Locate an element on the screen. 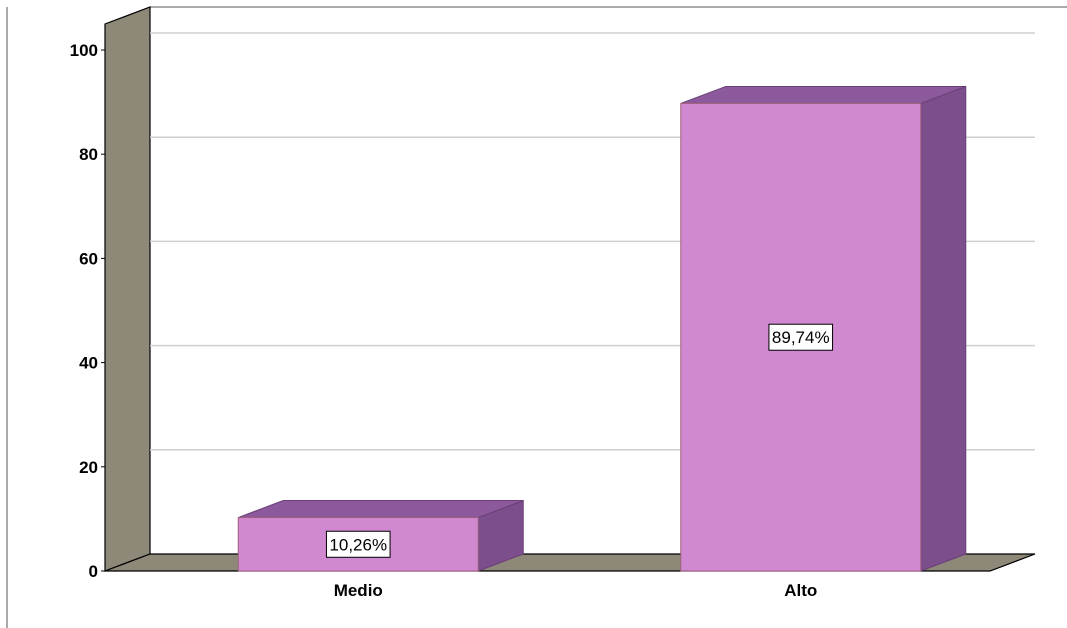 The image size is (1067, 628). left-wall is located at coordinates (127, 289).